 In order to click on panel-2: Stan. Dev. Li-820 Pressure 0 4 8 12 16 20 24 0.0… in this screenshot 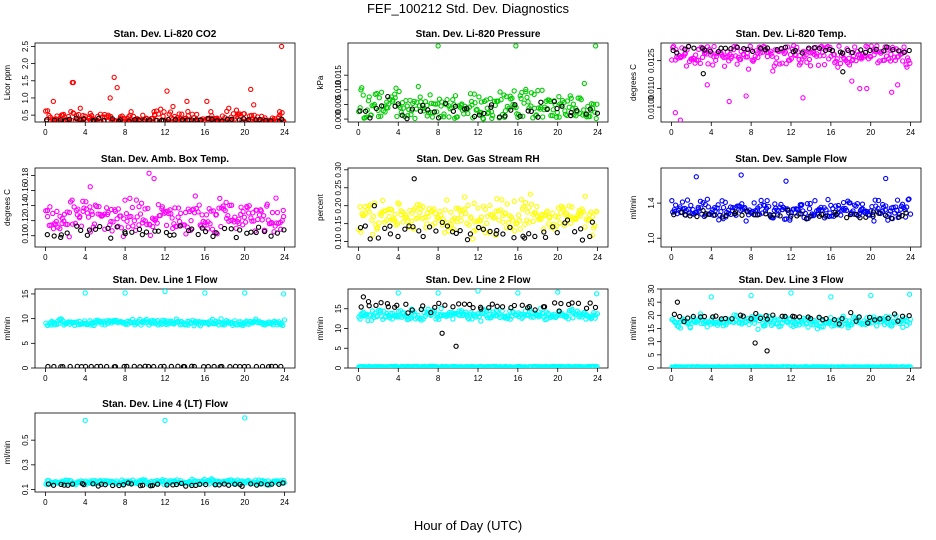, I will do `click(462, 83)`.